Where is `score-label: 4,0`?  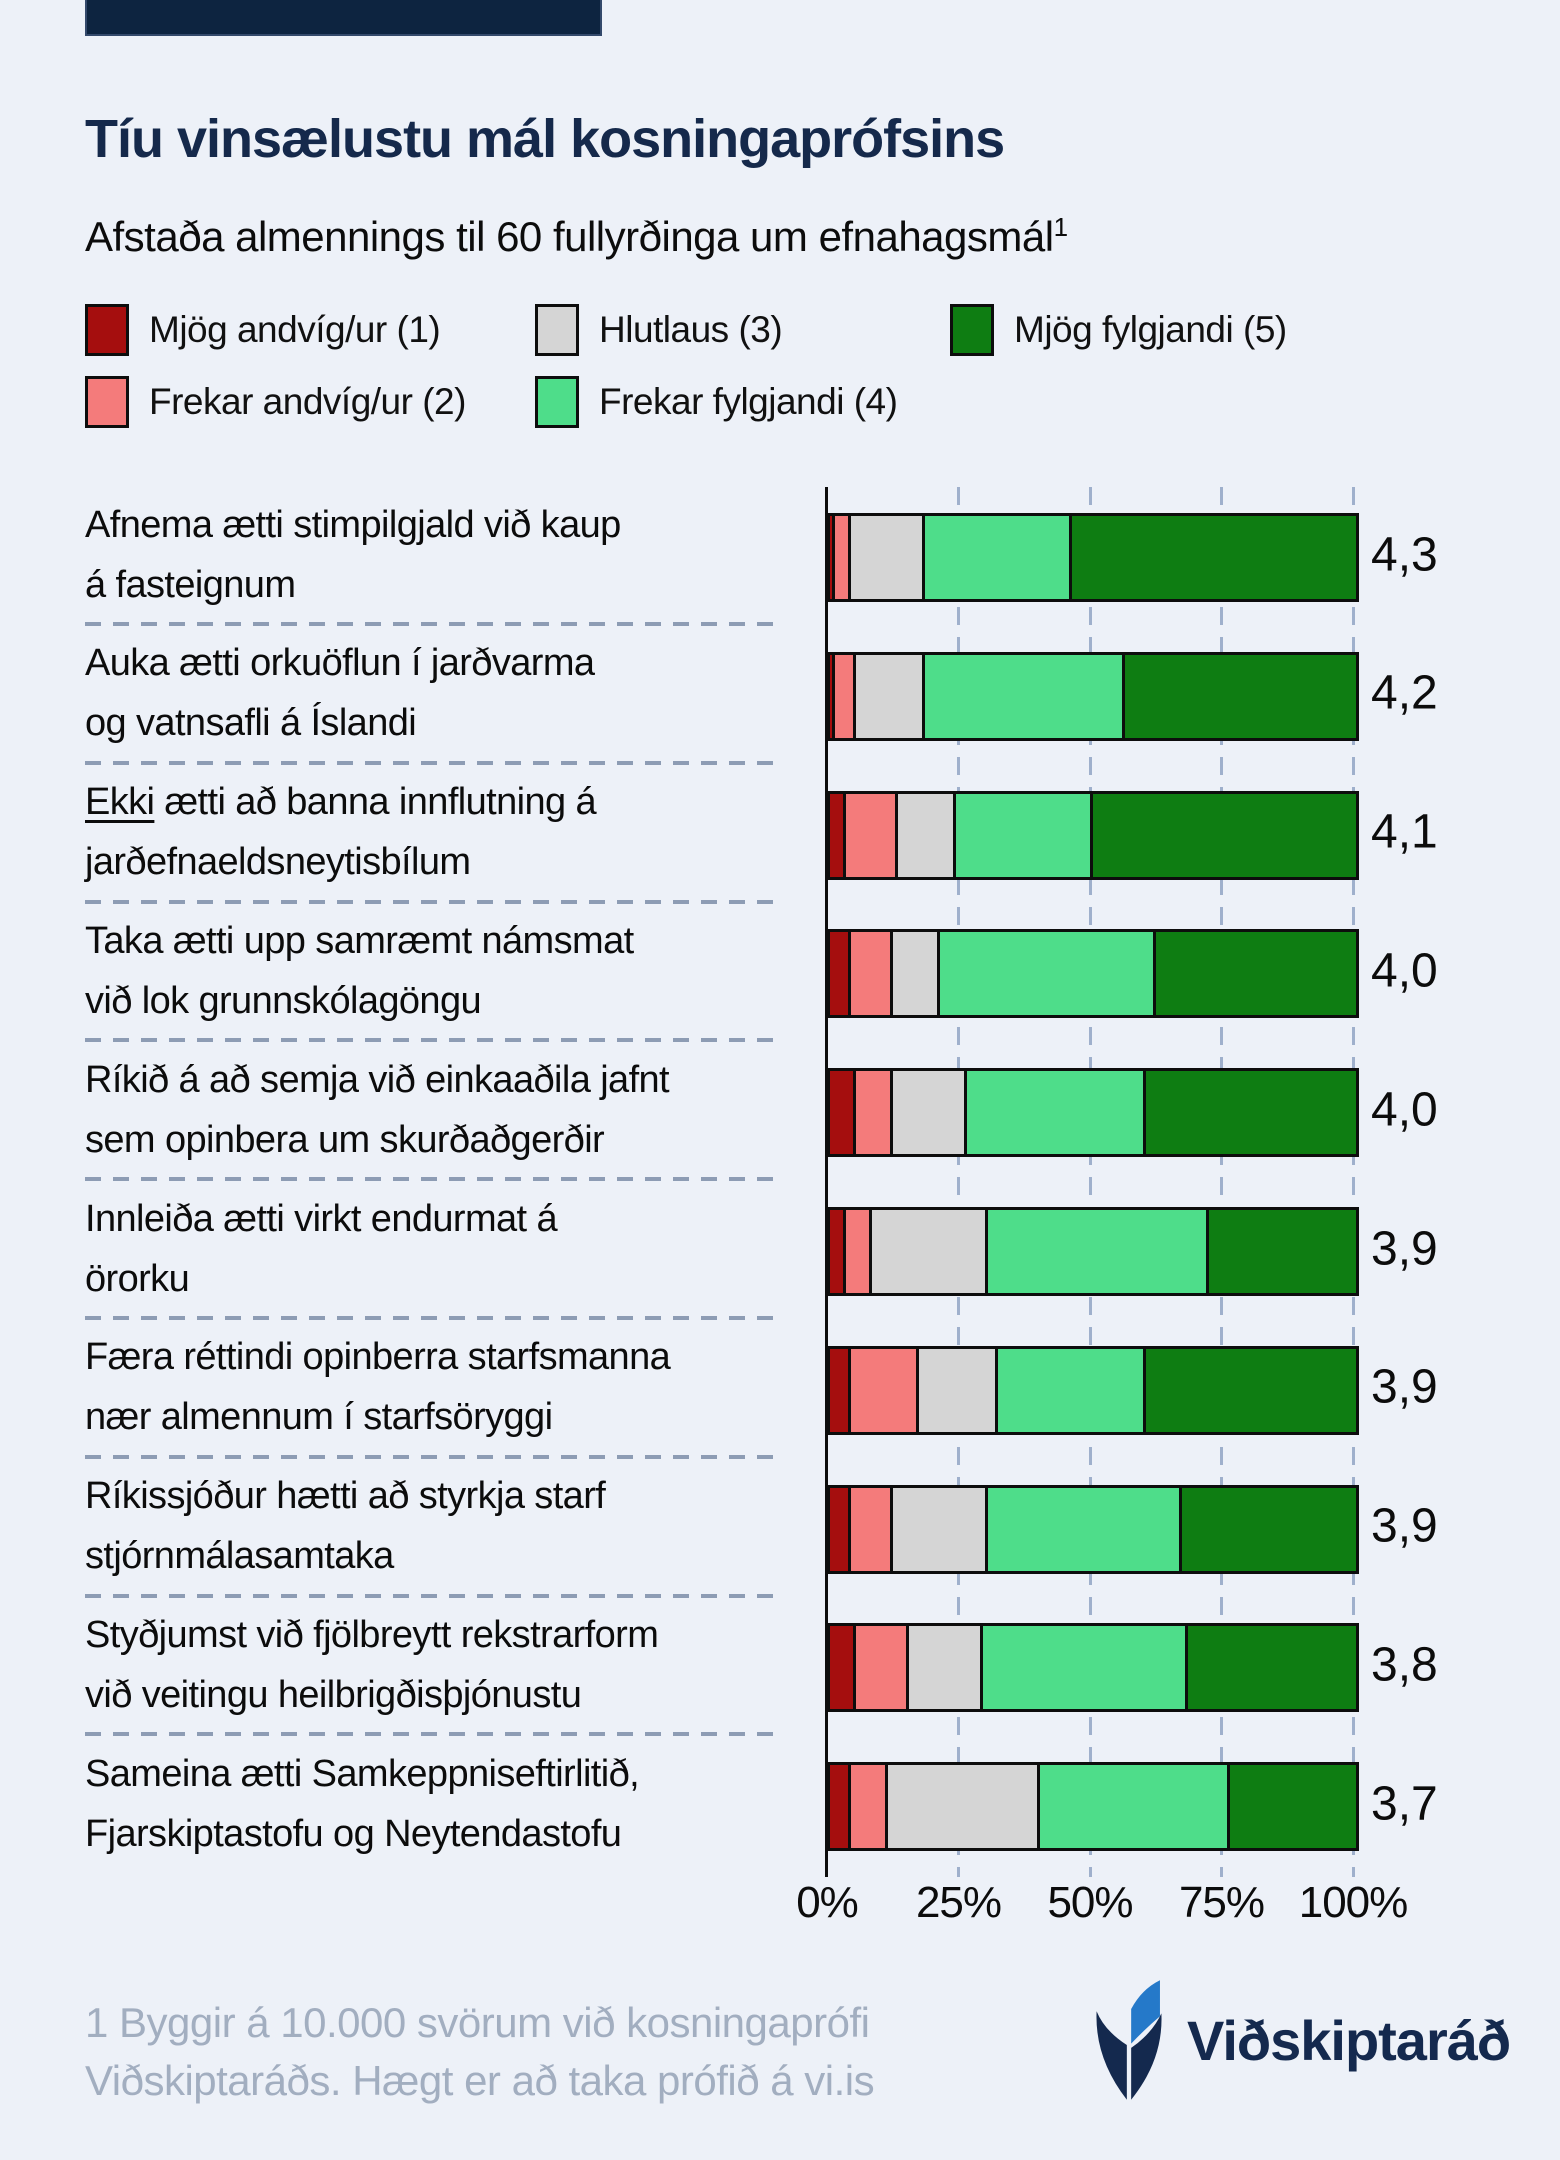 score-label: 4,0 is located at coordinates (1404, 971).